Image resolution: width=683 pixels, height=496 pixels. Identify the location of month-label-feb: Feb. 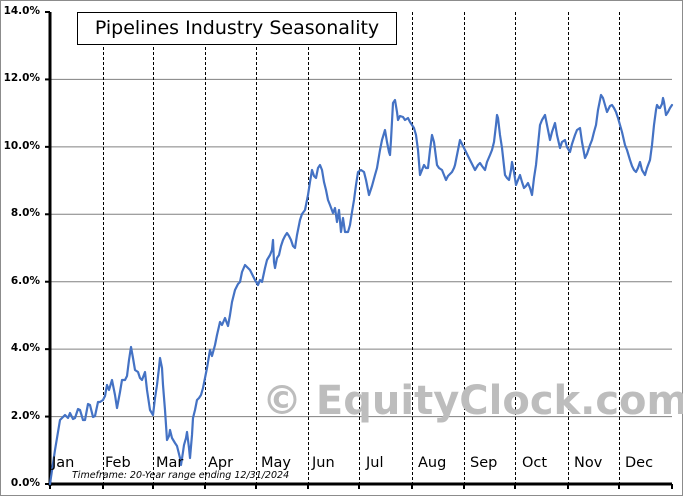
(118, 463).